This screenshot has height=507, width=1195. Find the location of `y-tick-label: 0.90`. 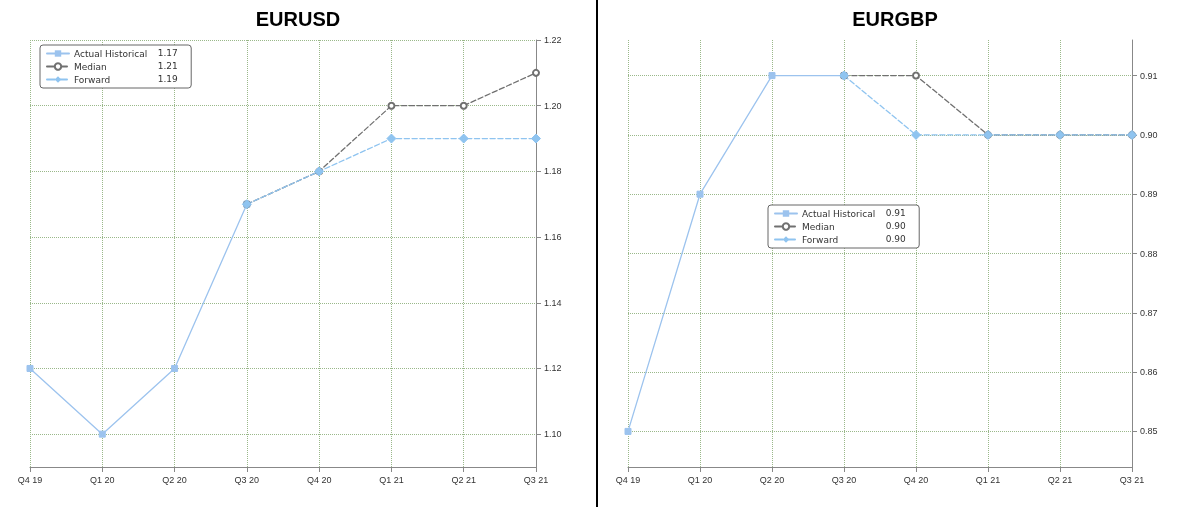

y-tick-label: 0.90 is located at coordinates (1149, 134).